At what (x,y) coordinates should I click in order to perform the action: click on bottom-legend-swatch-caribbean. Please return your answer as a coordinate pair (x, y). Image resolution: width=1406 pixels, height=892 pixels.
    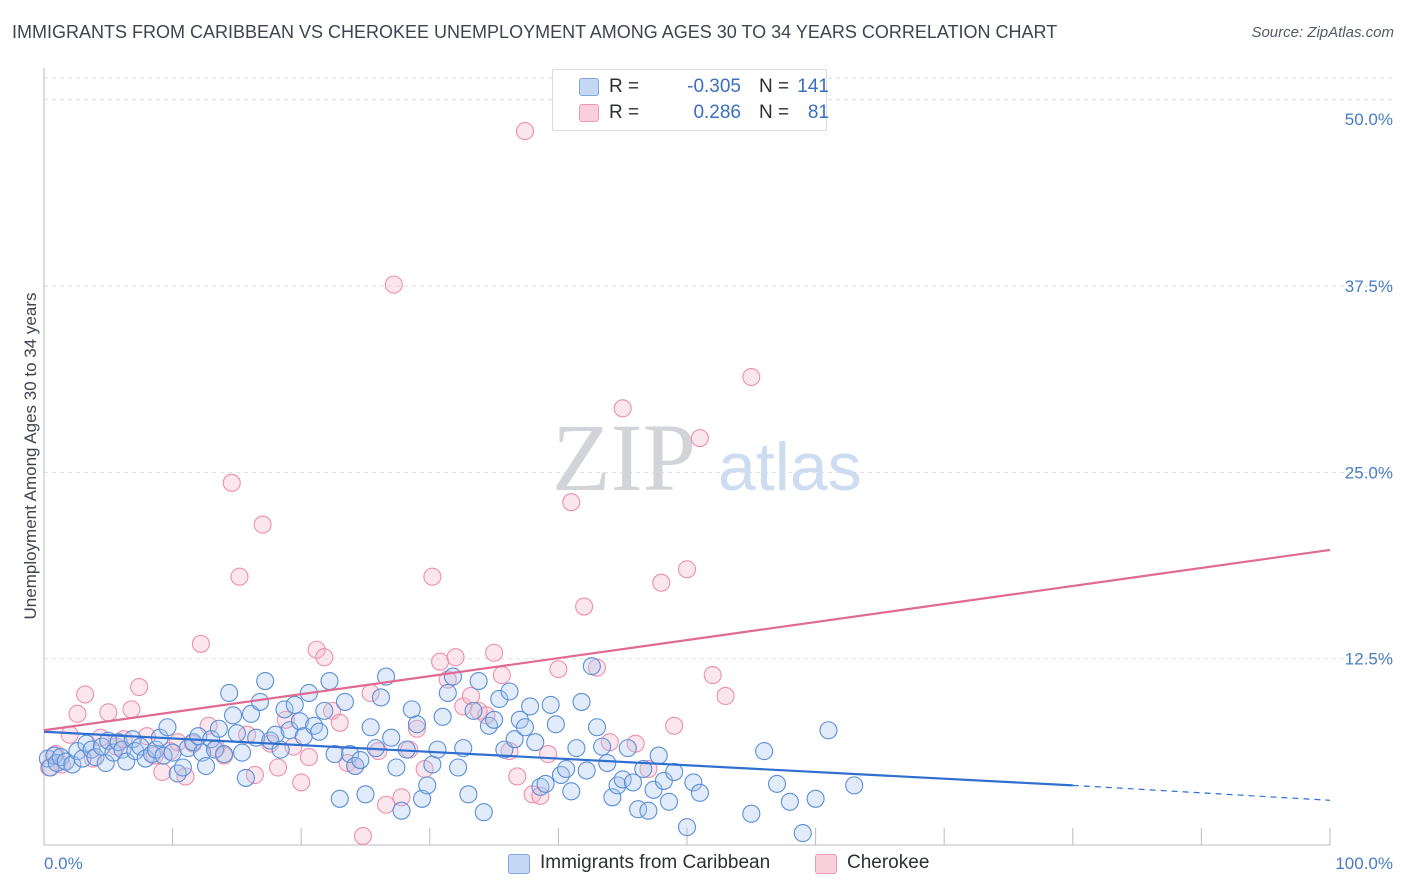
    Looking at the image, I should click on (519, 864).